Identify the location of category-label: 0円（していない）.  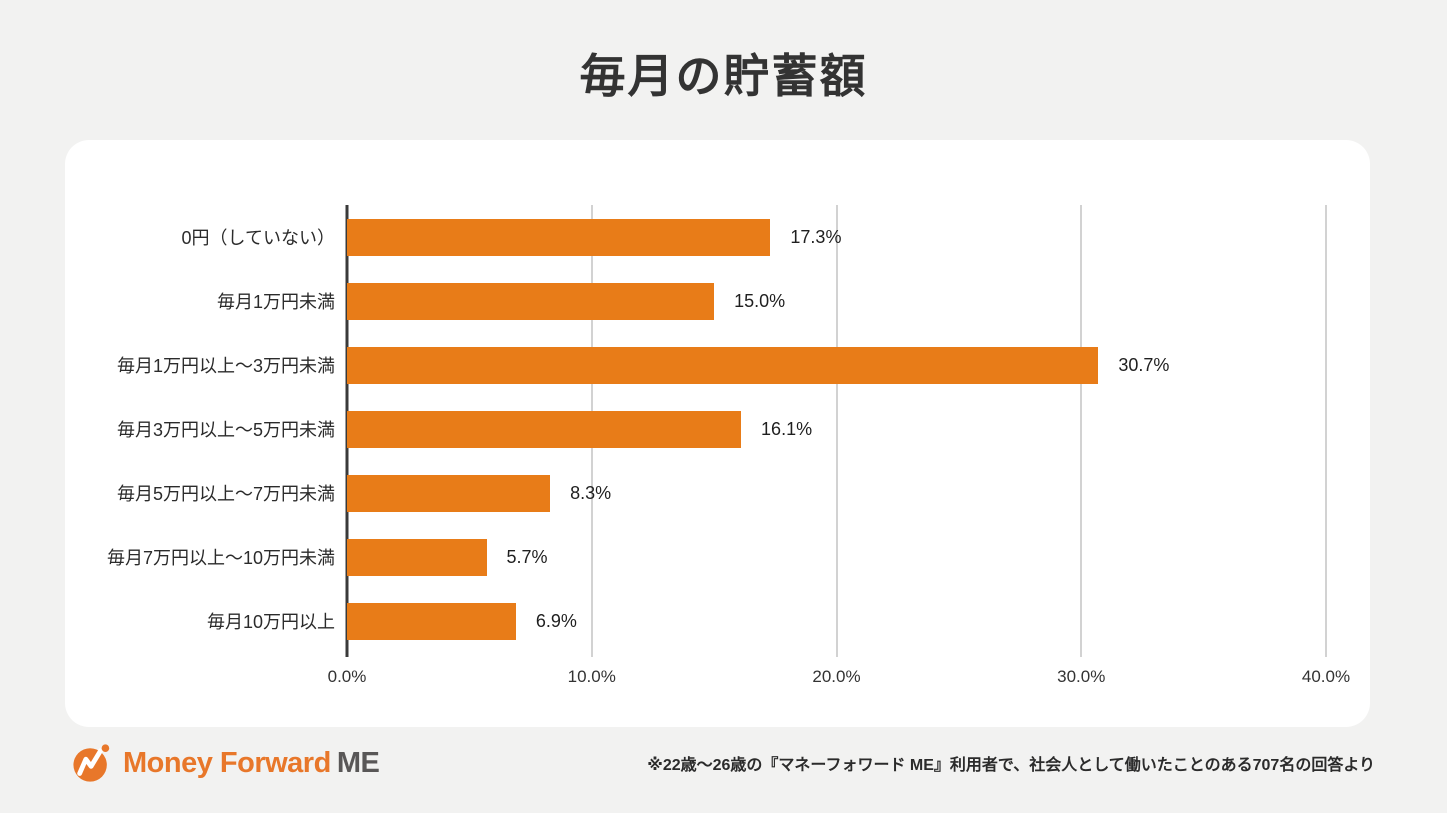
(258, 238).